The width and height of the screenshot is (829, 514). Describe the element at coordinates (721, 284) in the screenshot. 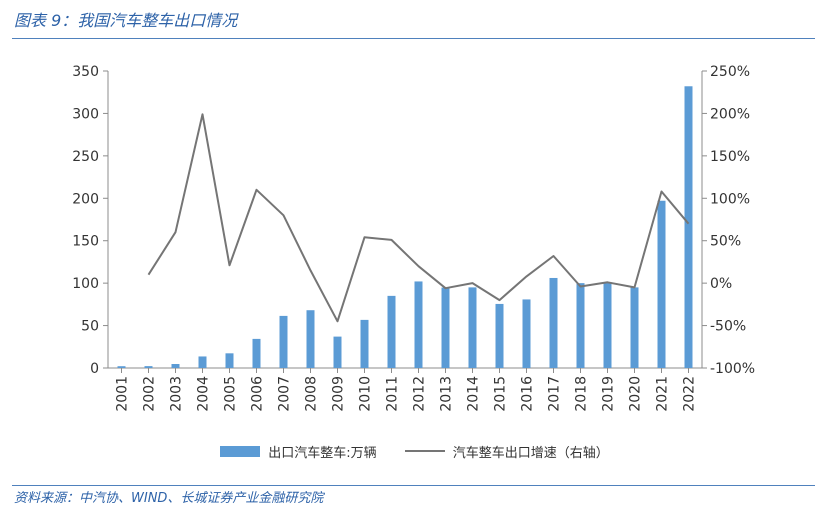

I see `y-right-tick-label: 0%` at that location.